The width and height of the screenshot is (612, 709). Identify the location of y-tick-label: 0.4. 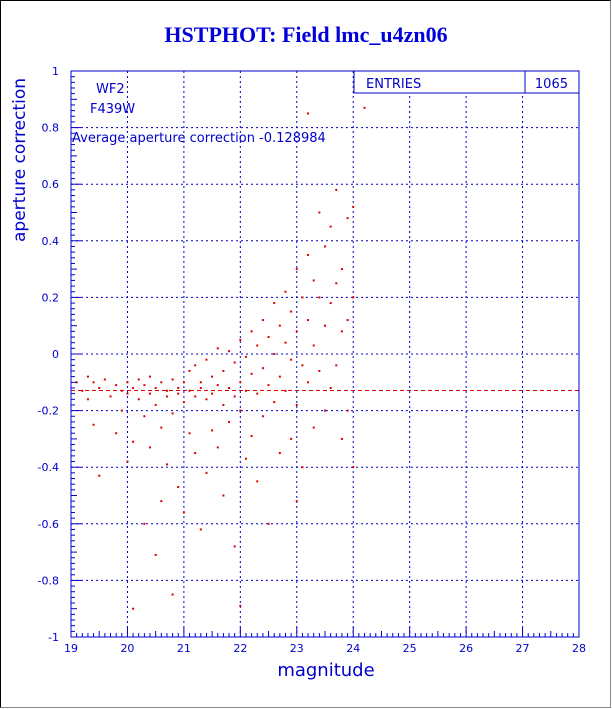
(51, 241).